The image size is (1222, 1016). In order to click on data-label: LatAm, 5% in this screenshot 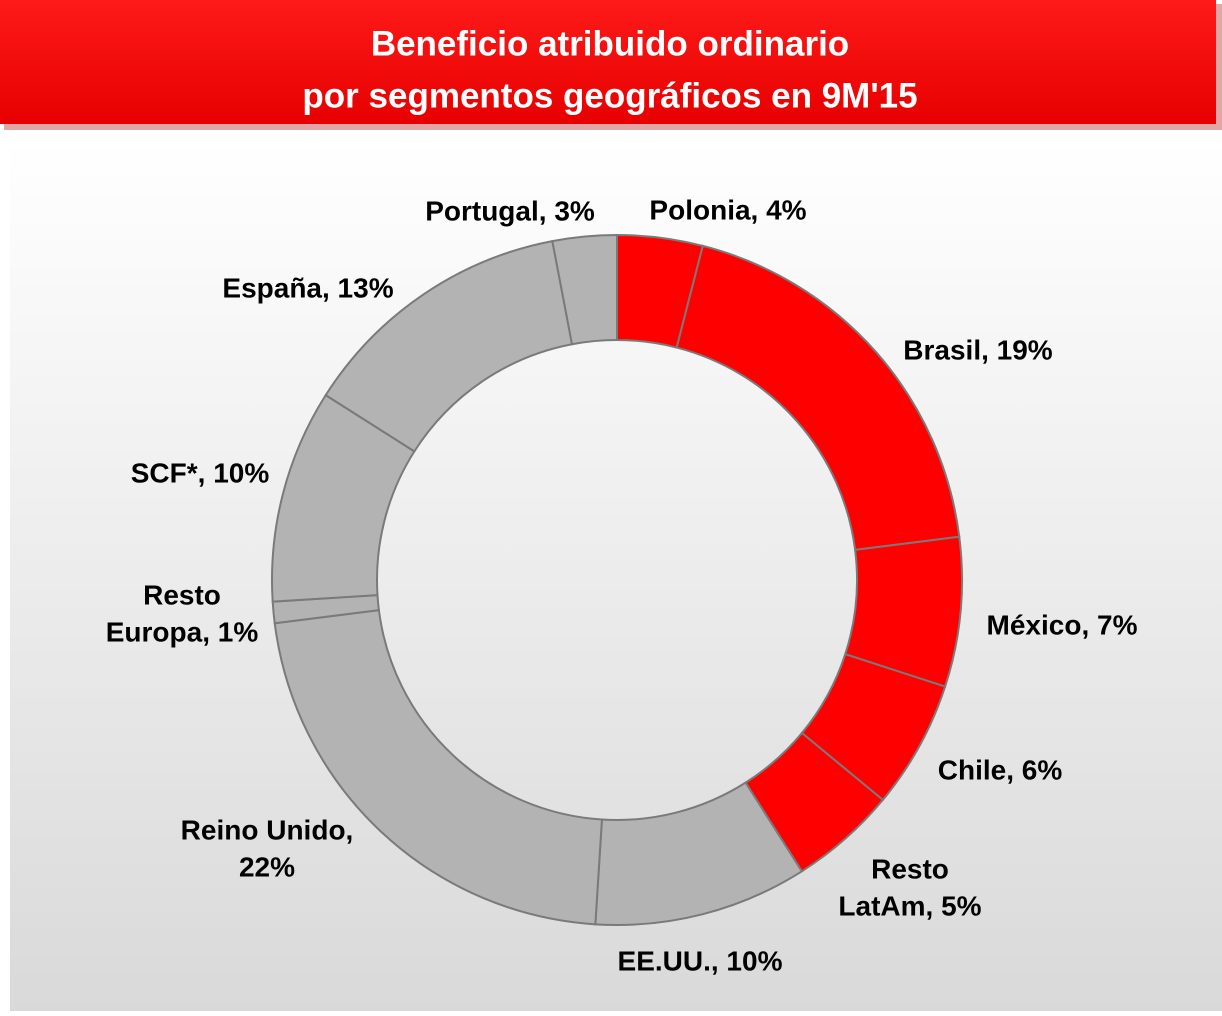, I will do `click(909, 905)`.